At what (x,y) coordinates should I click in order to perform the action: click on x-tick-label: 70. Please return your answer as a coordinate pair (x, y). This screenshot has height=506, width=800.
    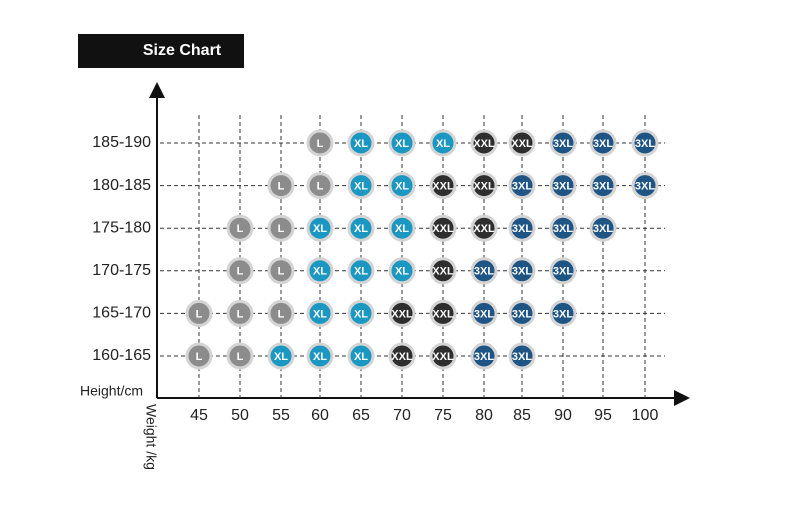
    Looking at the image, I should click on (402, 415).